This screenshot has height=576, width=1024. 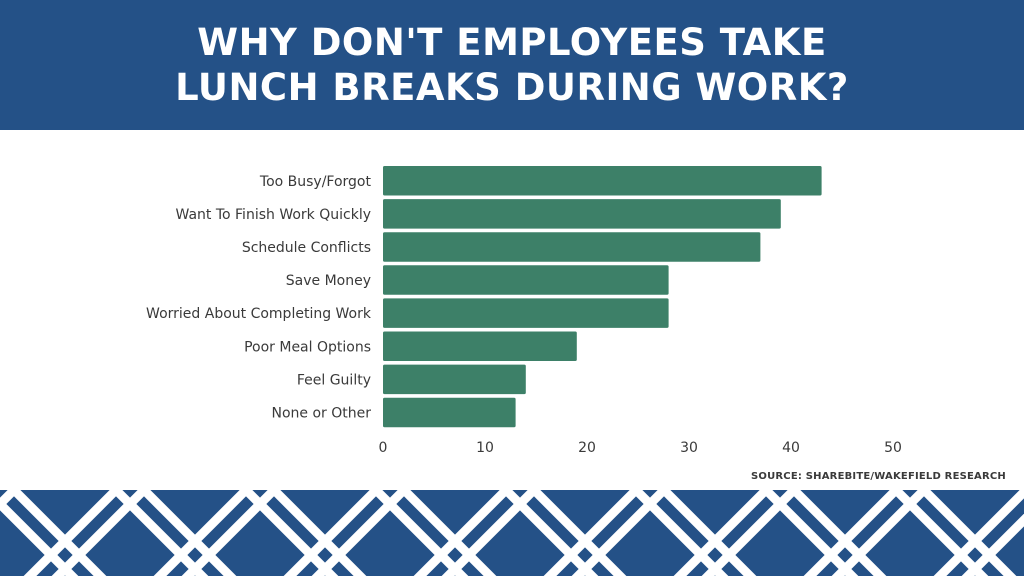 I want to click on category-label-0: Too Busy/Forgot, so click(x=315, y=182).